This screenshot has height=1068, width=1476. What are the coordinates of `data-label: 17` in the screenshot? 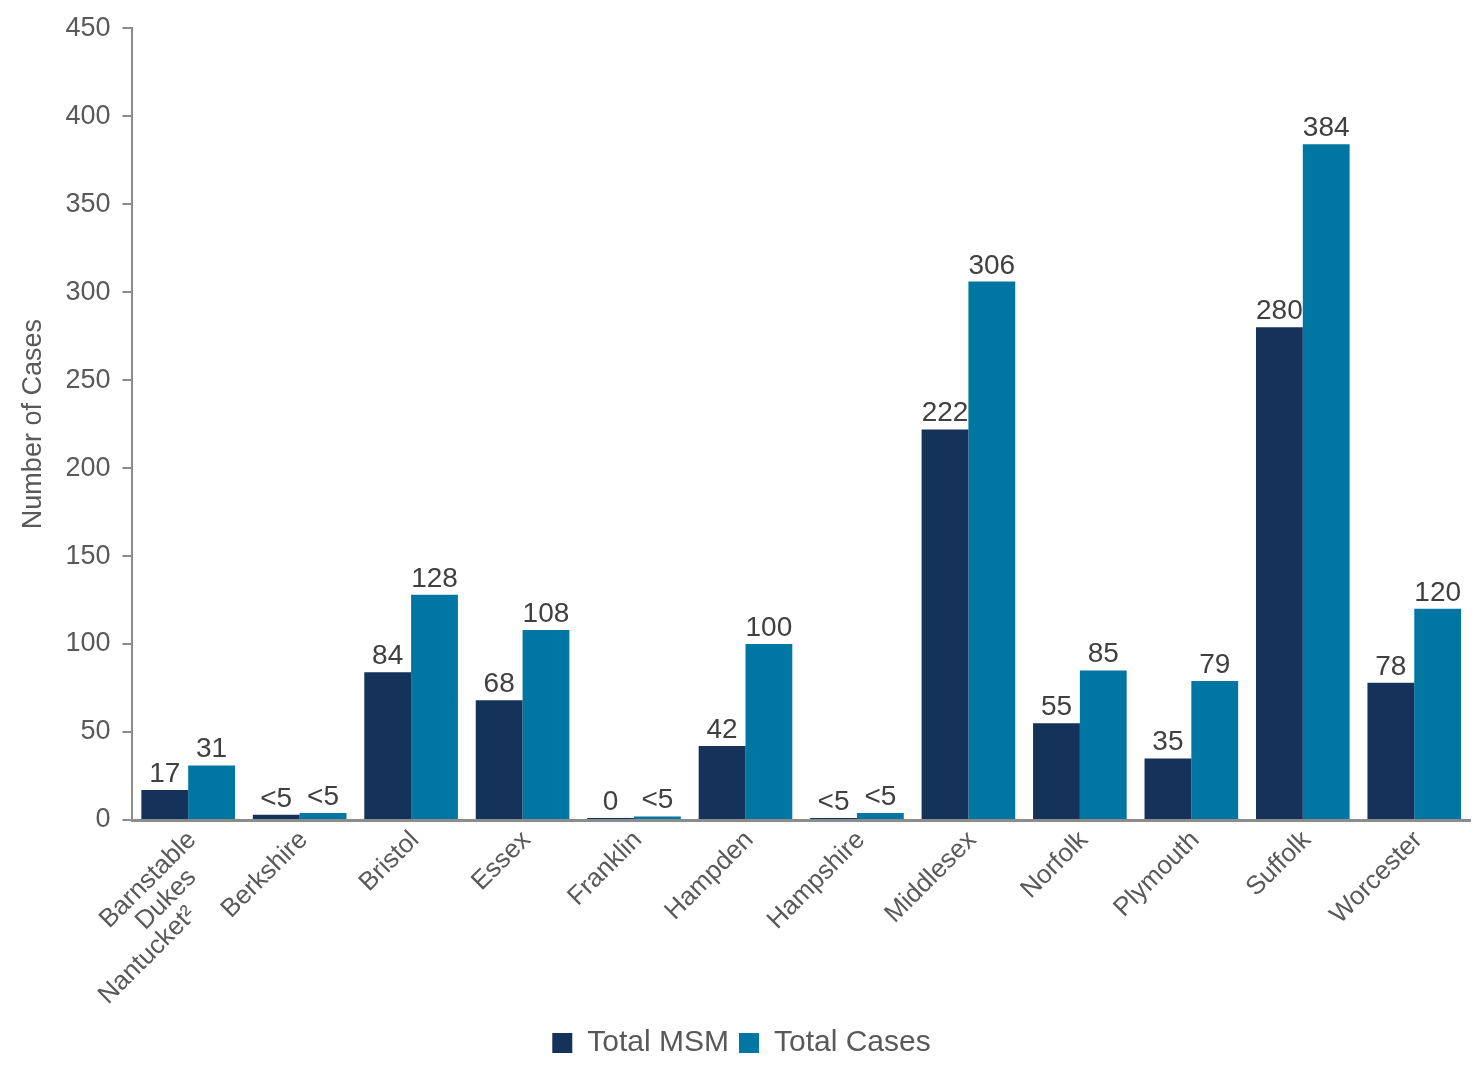 It's located at (165, 773).